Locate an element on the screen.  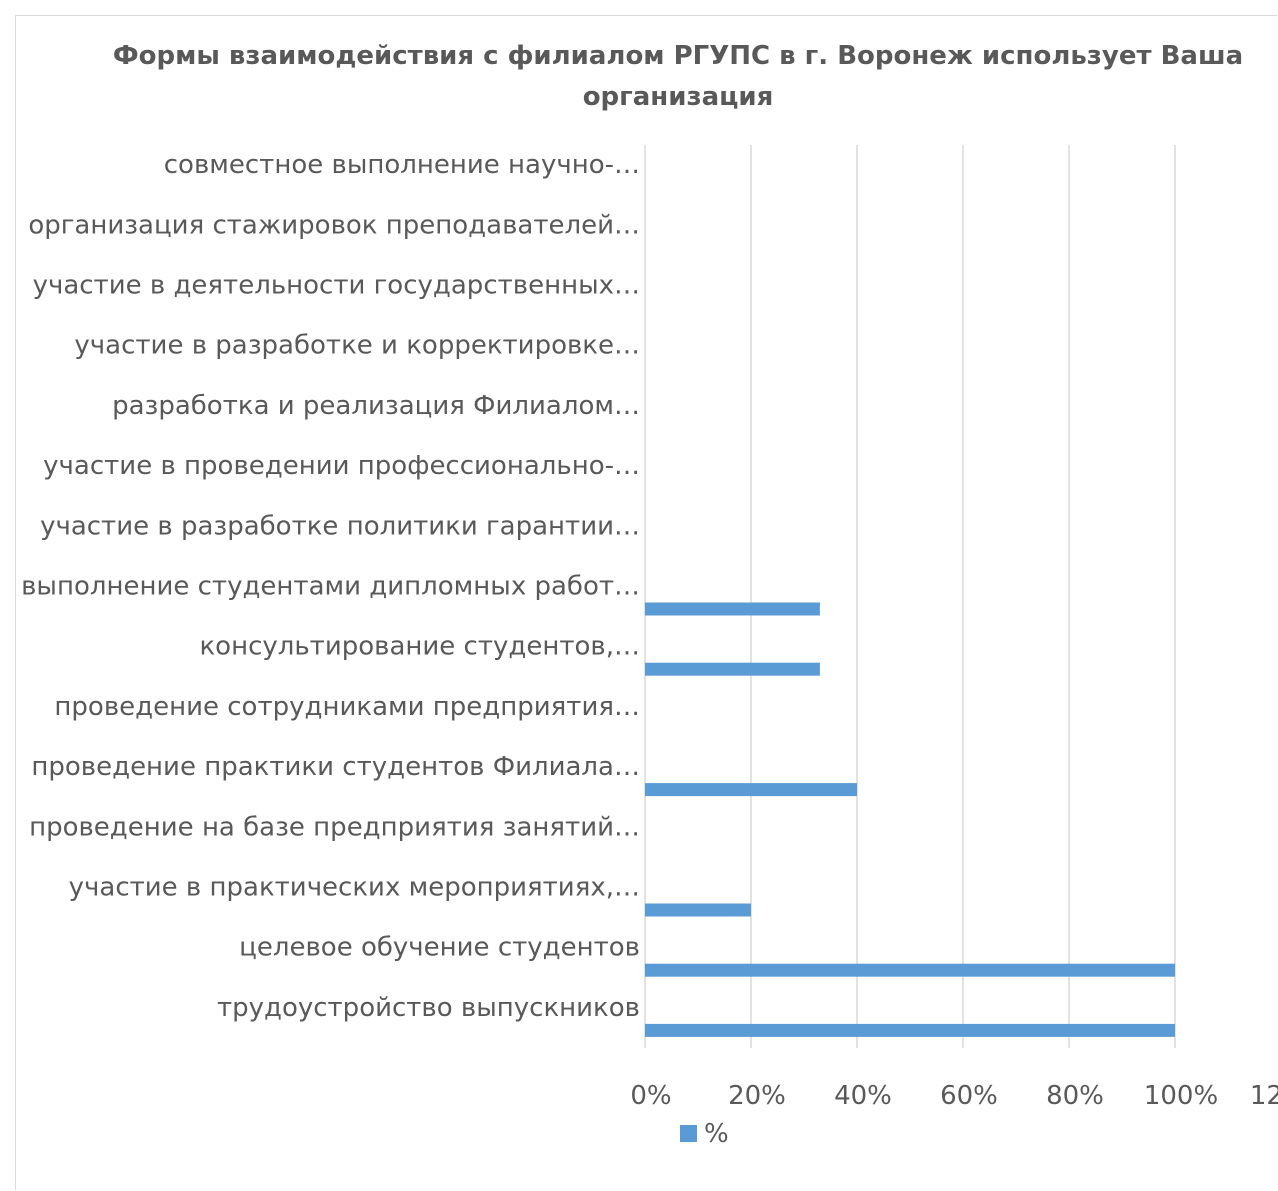
legend-swatch is located at coordinates (688, 1133).